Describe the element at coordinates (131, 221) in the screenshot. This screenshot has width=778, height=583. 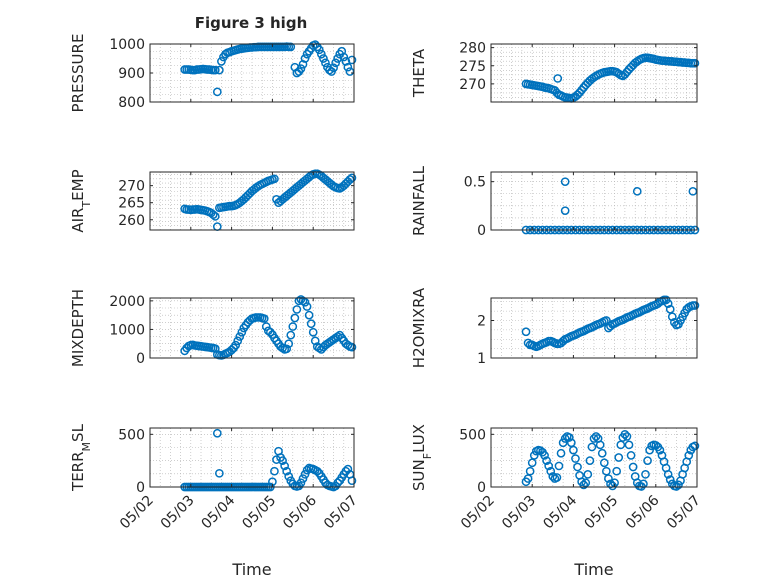
I see `y-tick-label: 260` at that location.